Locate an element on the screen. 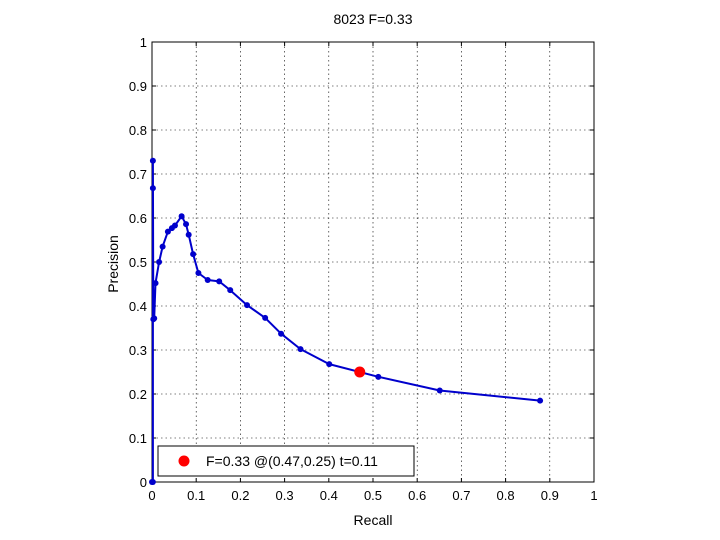 Image resolution: width=720 pixels, height=540 pixels. legend: F=0.33 @(0.47,0.25) t=0.11 is located at coordinates (286, 461).